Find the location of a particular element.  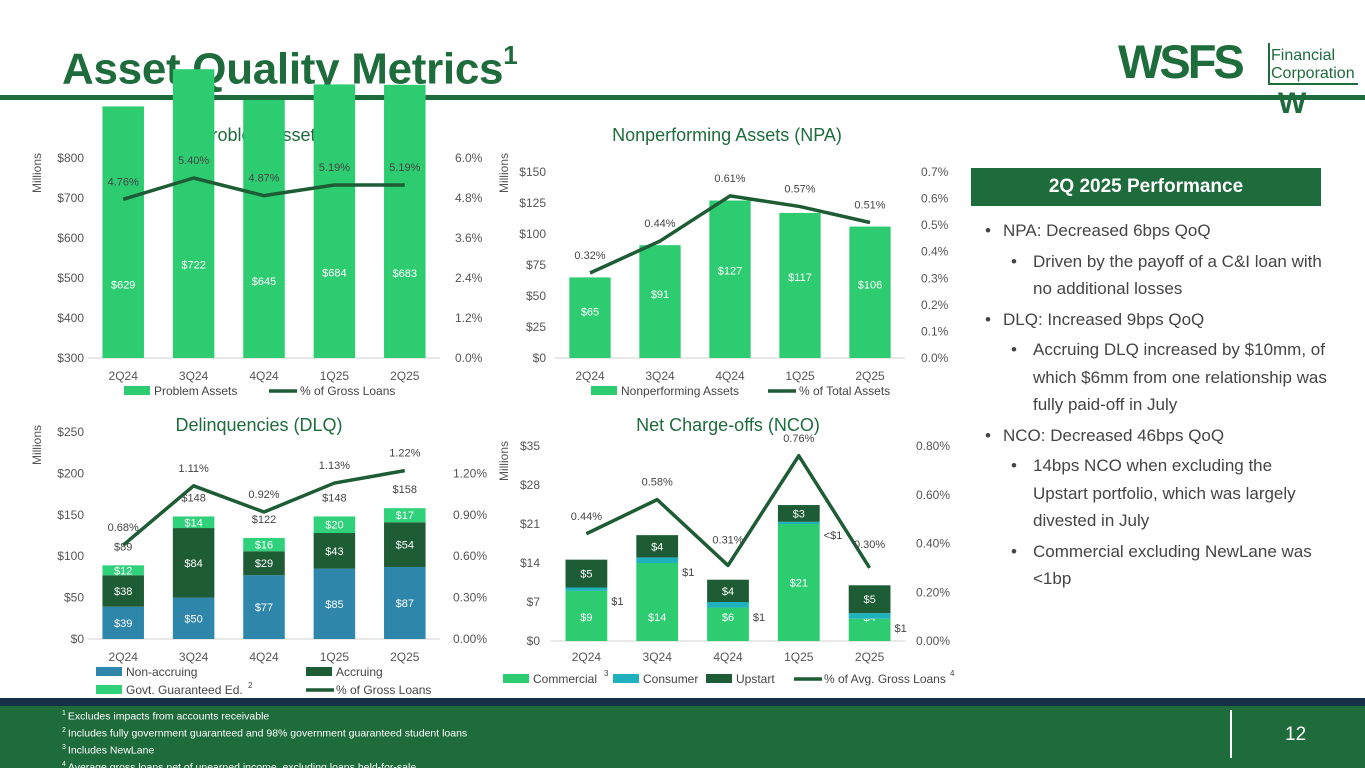

bullet-item: NCO: Decreased 46bps QoQ is located at coordinates (1157, 436).